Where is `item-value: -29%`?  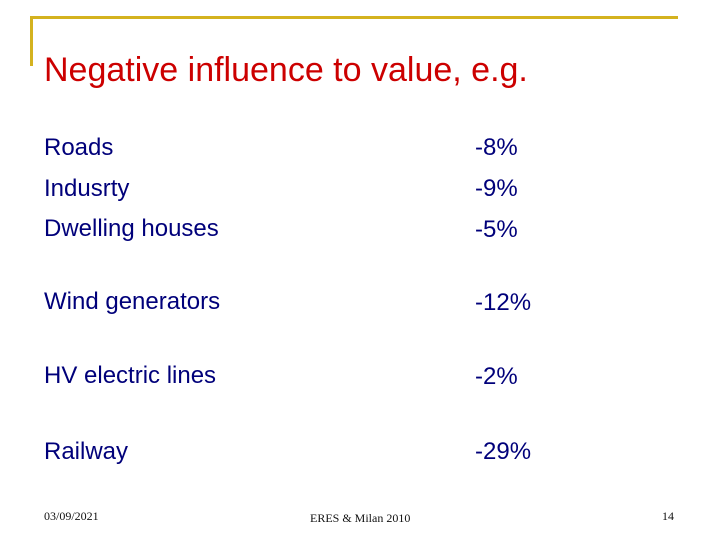
item-value: -29% is located at coordinates (503, 451).